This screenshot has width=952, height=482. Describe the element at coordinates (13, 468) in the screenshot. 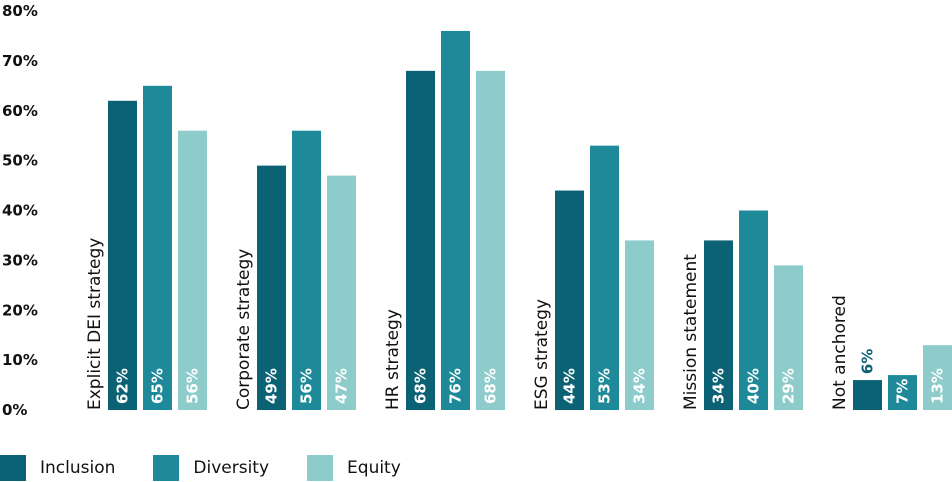

I see `legend-swatch-inclusion` at that location.